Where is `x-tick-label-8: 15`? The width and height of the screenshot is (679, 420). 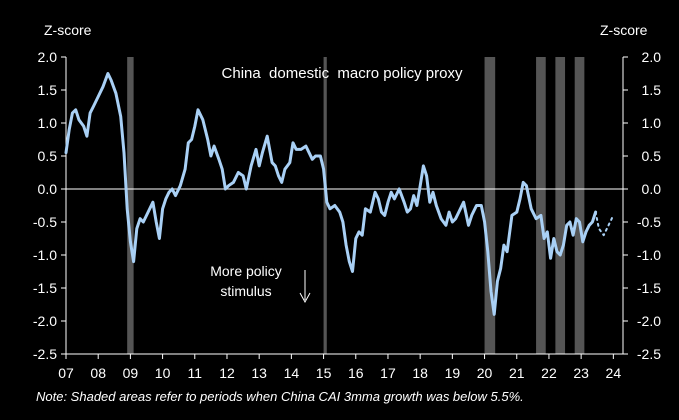
x-tick-label-8: 15 is located at coordinates (324, 373).